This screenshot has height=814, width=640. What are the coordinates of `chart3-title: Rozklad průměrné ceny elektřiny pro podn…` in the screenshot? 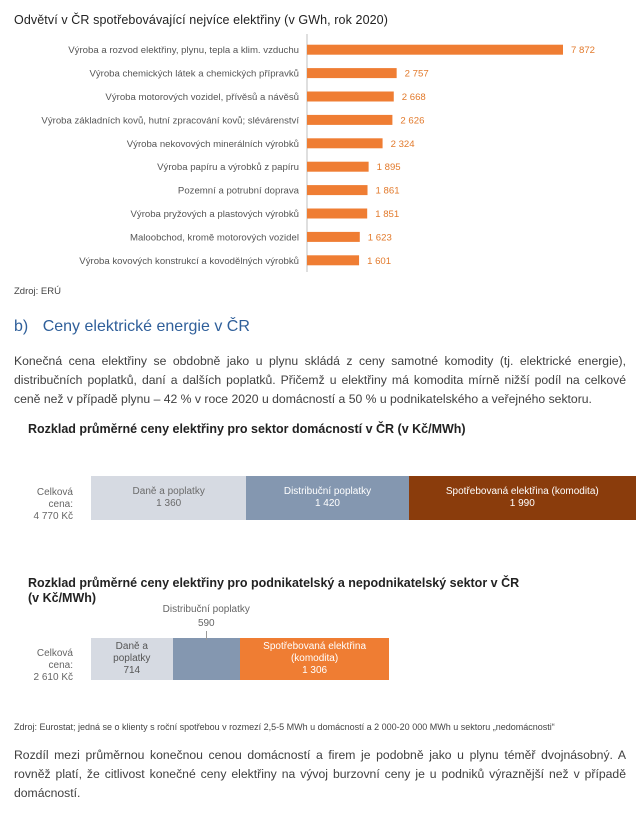 It's located at (273, 591).